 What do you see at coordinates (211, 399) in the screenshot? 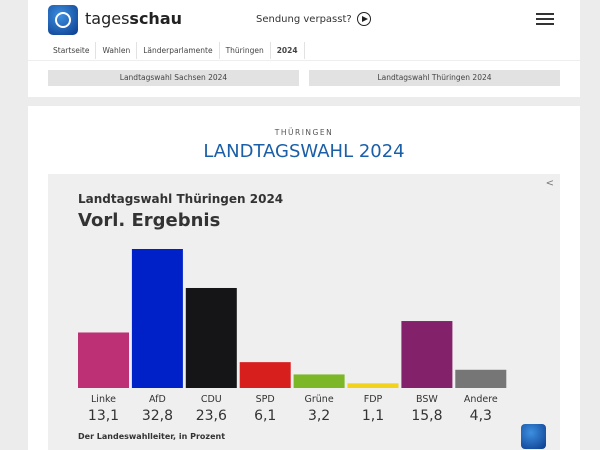
I see `category-label: CDU` at bounding box center [211, 399].